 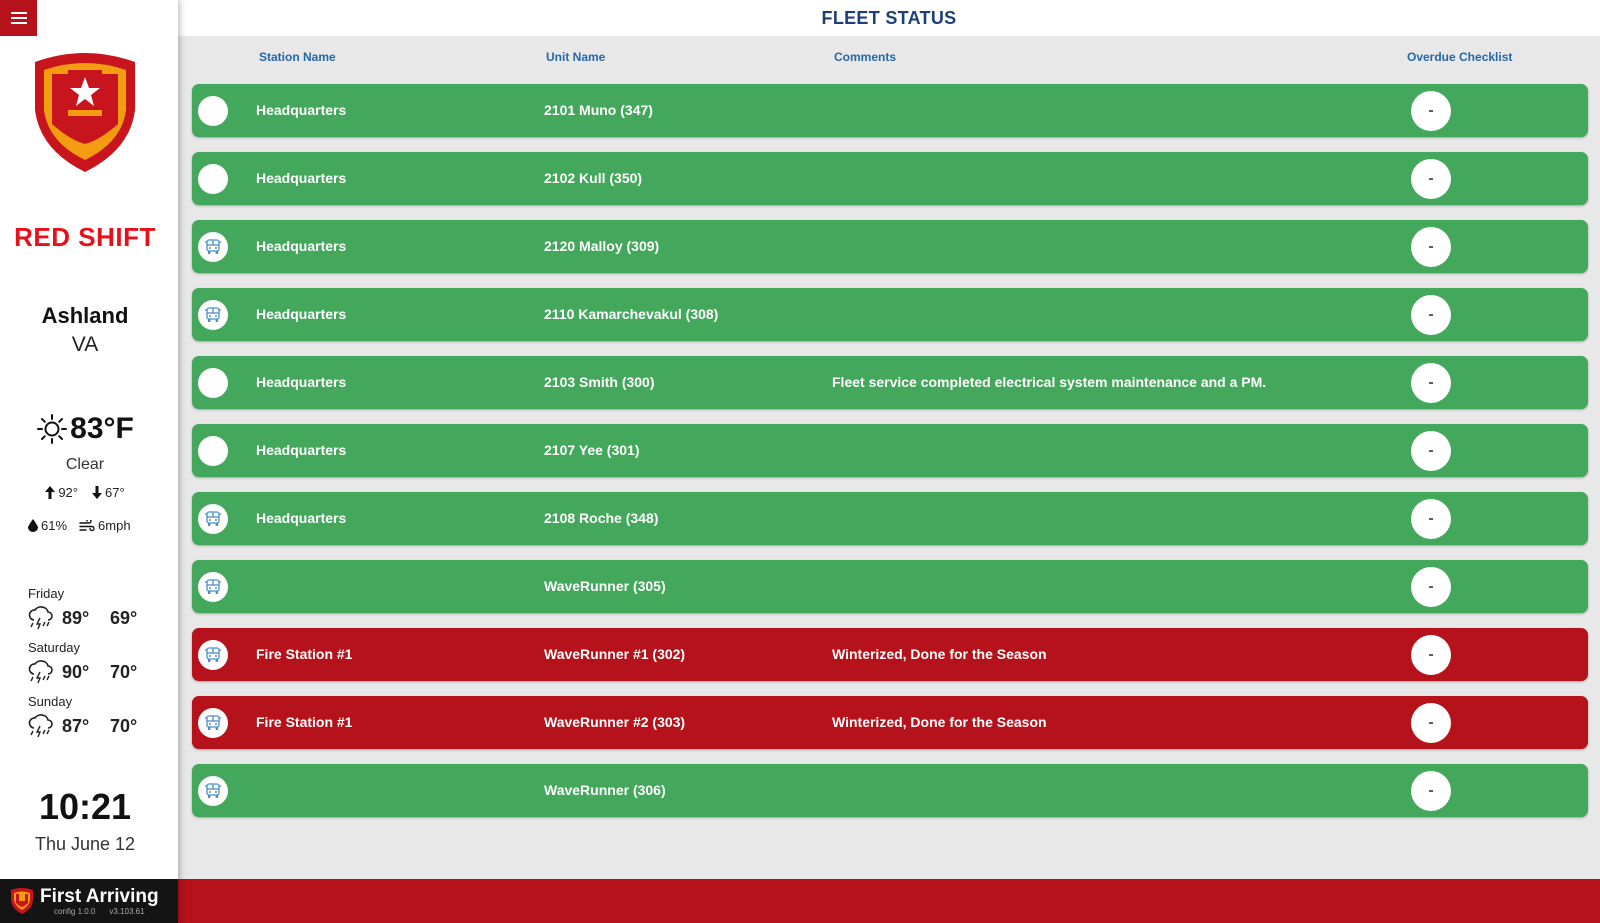 I want to click on fleet-row: WaveRunner (306) -, so click(x=890, y=790).